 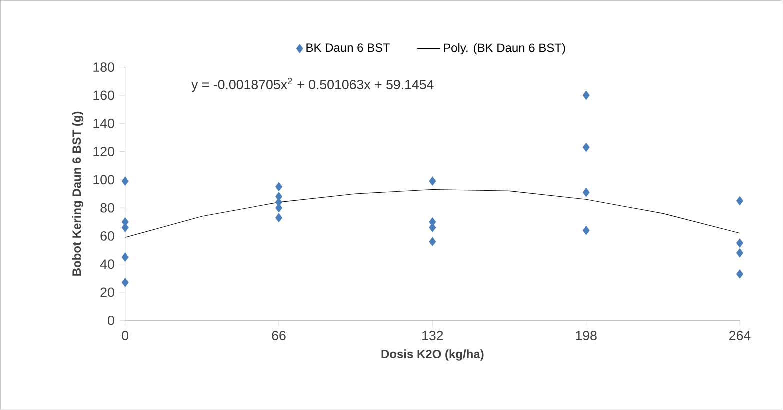 What do you see at coordinates (107, 208) in the screenshot?
I see `y-tick-label: 80` at bounding box center [107, 208].